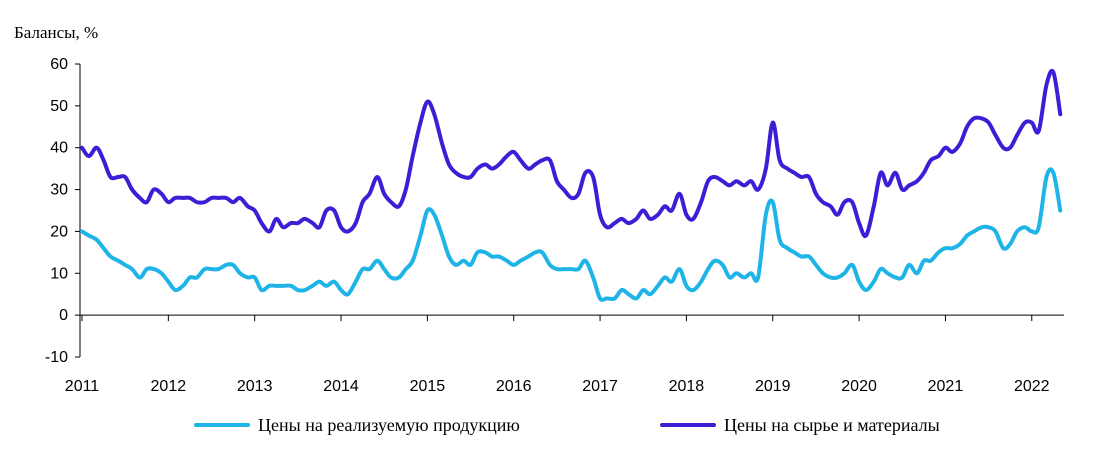 This screenshot has height=461, width=1118. Describe the element at coordinates (169, 386) in the screenshot. I see `x-tick-label: 2012` at that location.